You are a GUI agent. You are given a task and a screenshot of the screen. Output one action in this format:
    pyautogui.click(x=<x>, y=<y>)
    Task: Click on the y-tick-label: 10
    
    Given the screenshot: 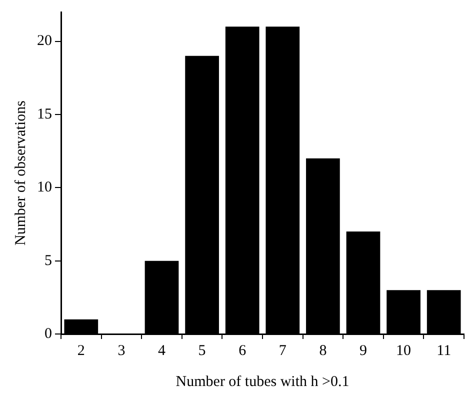 What is the action you would take?
    pyautogui.click(x=44, y=188)
    